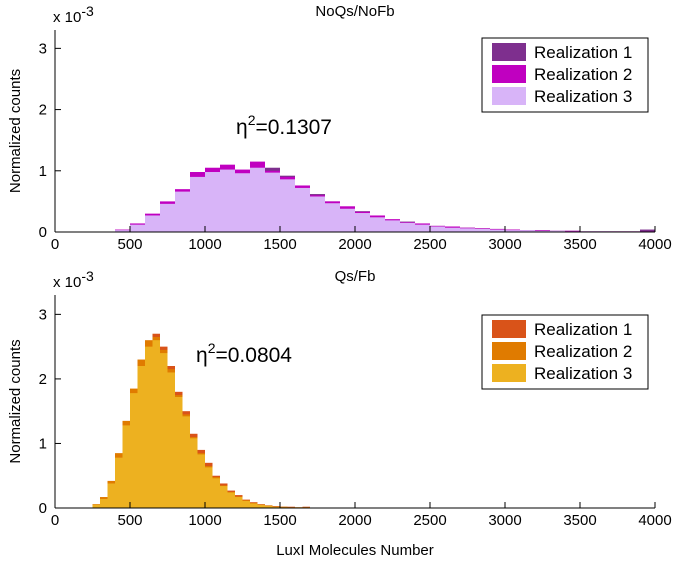 Image resolution: width=675 pixels, height=563 pixels. Describe the element at coordinates (244, 353) in the screenshot. I see `eta-squared-annotation: η2=0.0804` at that location.